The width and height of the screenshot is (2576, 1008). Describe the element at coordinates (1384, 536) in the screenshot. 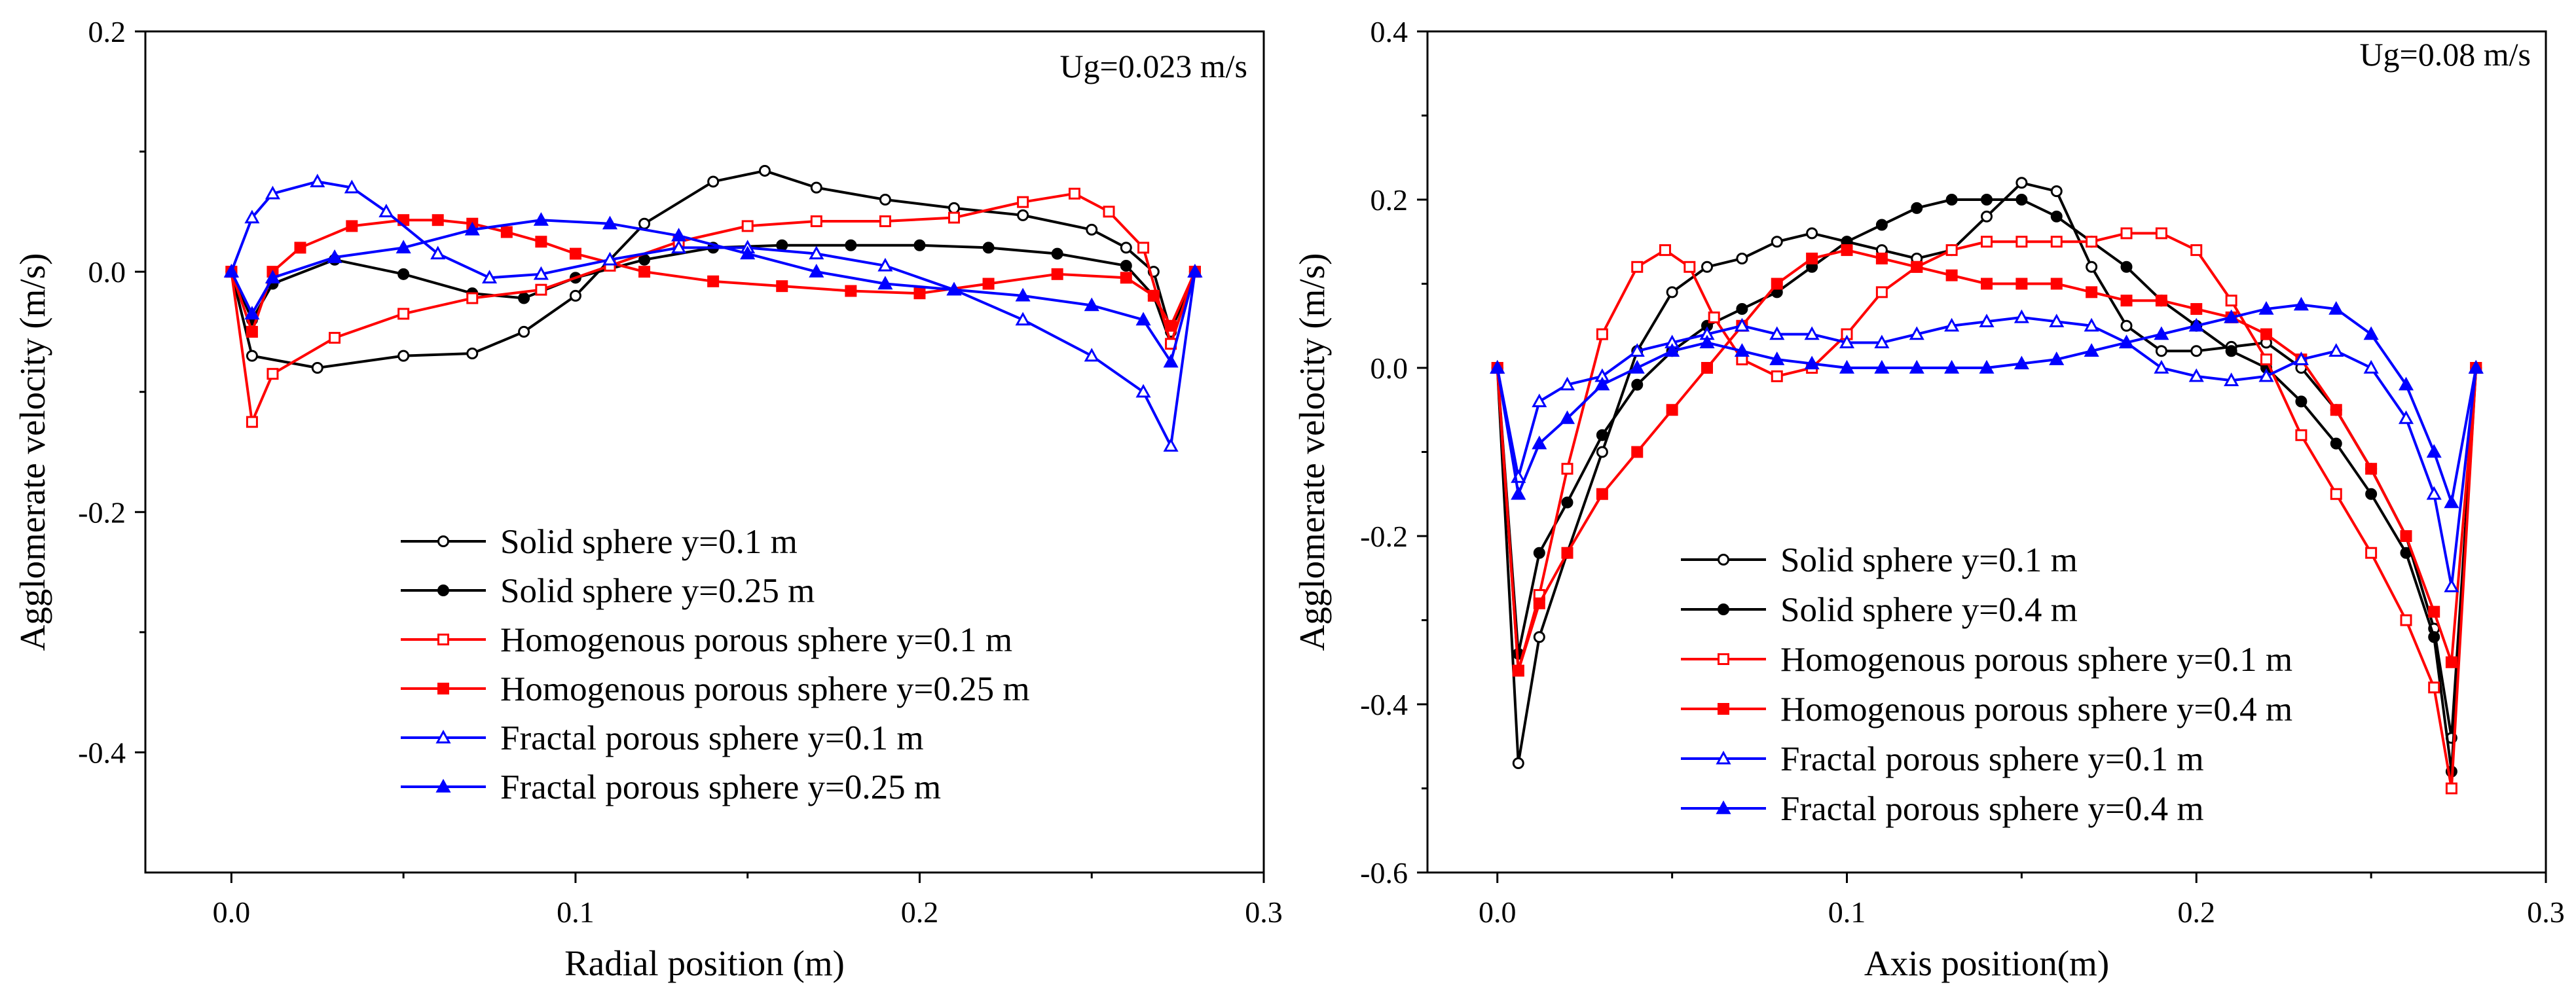

I see `y-tick-label: -0.2` at that location.